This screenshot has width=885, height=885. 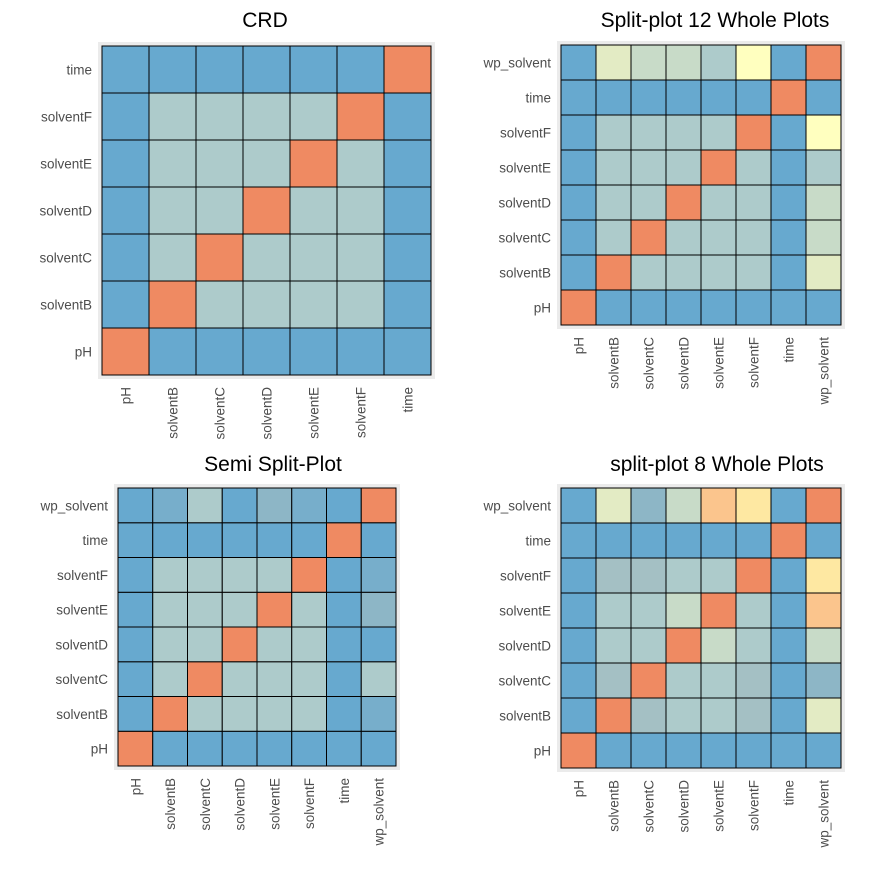 I want to click on x-tick-label: solventD, so click(x=267, y=413).